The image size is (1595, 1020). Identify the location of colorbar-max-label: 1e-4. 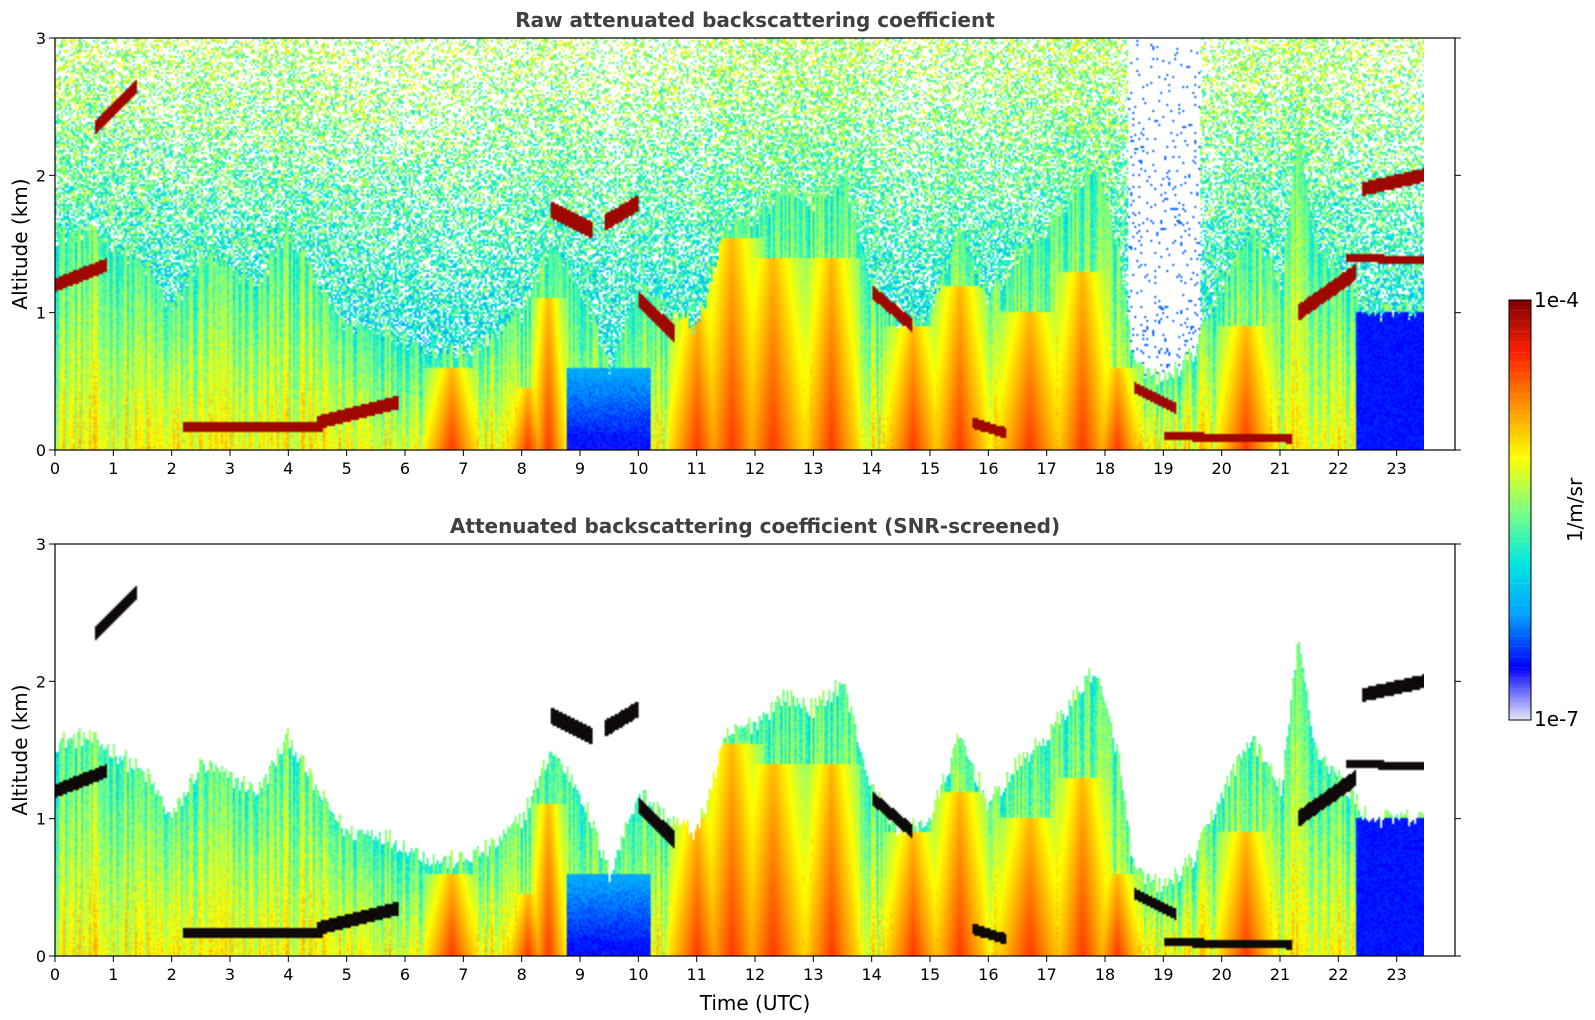
(1556, 300).